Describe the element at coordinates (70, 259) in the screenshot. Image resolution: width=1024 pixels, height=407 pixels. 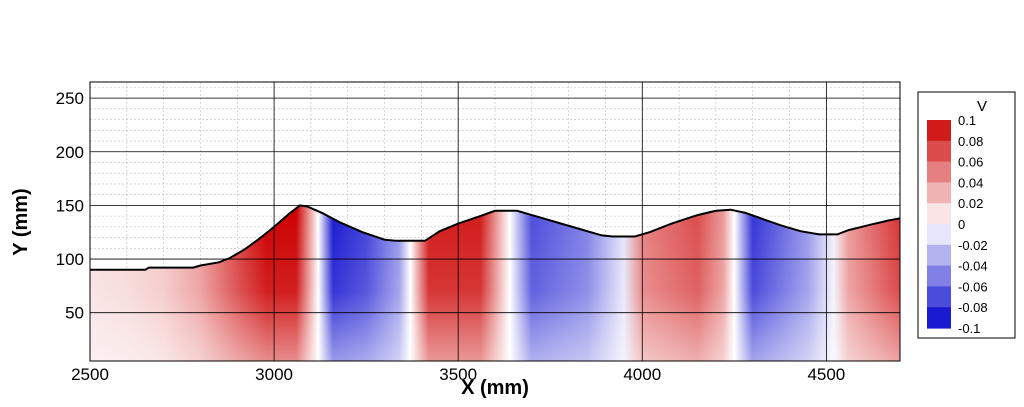
I see `y-tick-label: 100` at that location.